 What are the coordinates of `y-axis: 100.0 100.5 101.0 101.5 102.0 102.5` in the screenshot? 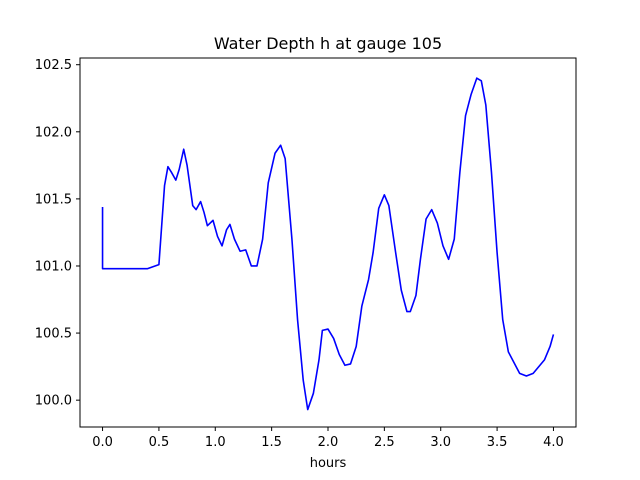 It's located at (57, 233).